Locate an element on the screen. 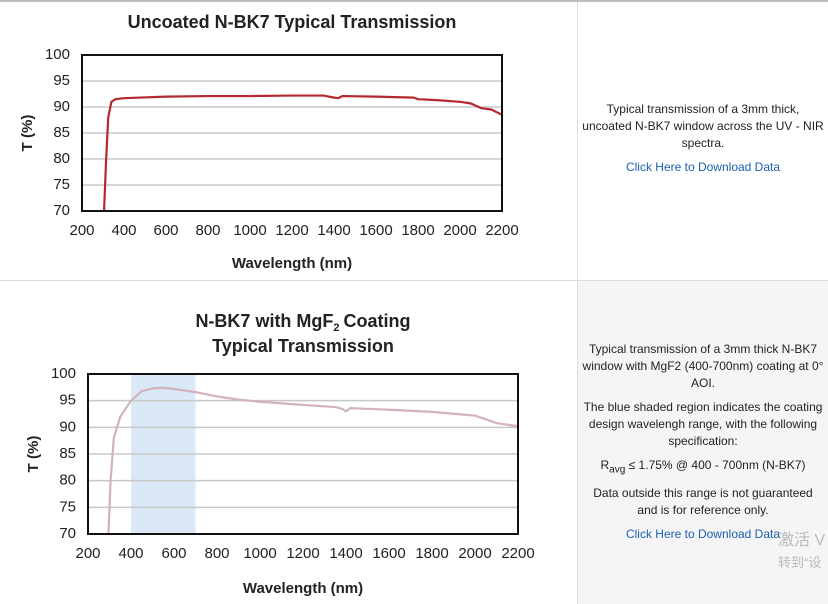 The height and width of the screenshot is (604, 828). title-text: N-BK7 with MgF is located at coordinates (264, 321).